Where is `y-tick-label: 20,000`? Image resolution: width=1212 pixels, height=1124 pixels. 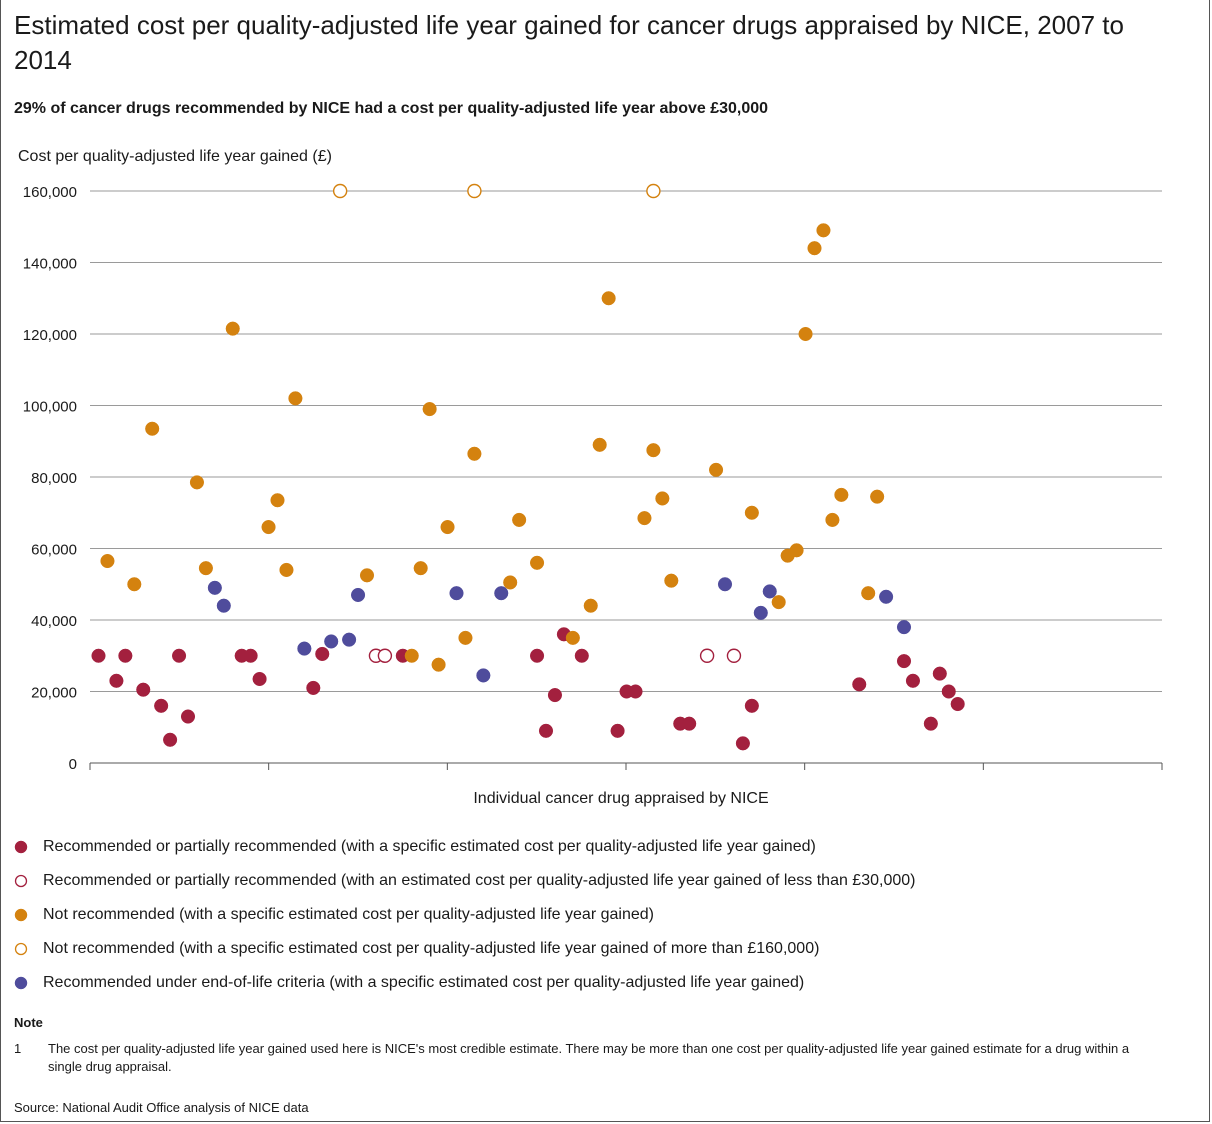
y-tick-label: 20,000 is located at coordinates (54, 693).